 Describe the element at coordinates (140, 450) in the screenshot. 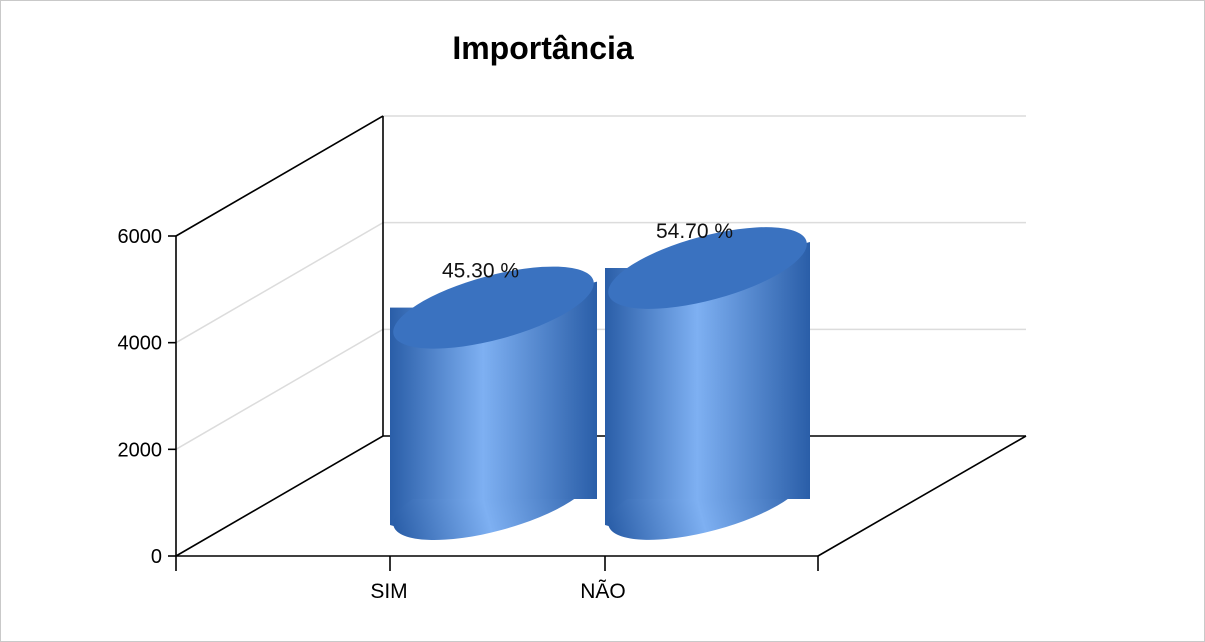

I see `y-tick-label: 2000` at that location.